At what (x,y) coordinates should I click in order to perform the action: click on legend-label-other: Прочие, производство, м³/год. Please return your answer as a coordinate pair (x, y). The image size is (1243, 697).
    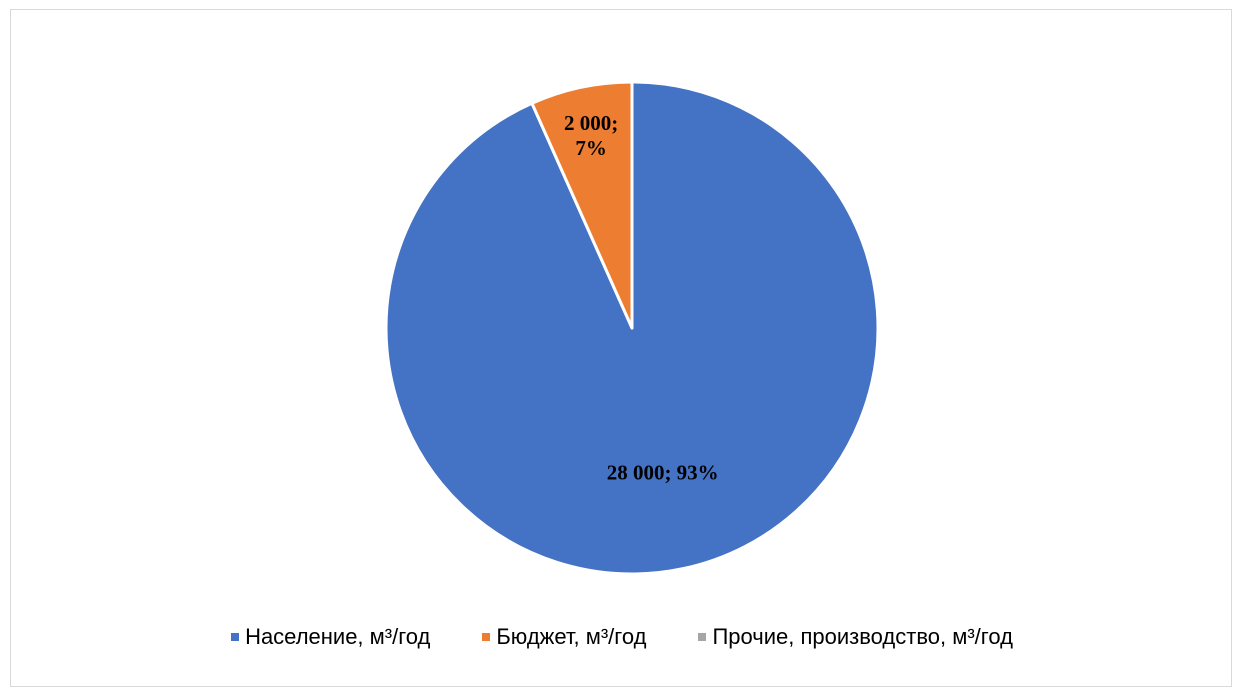
    Looking at the image, I should click on (862, 636).